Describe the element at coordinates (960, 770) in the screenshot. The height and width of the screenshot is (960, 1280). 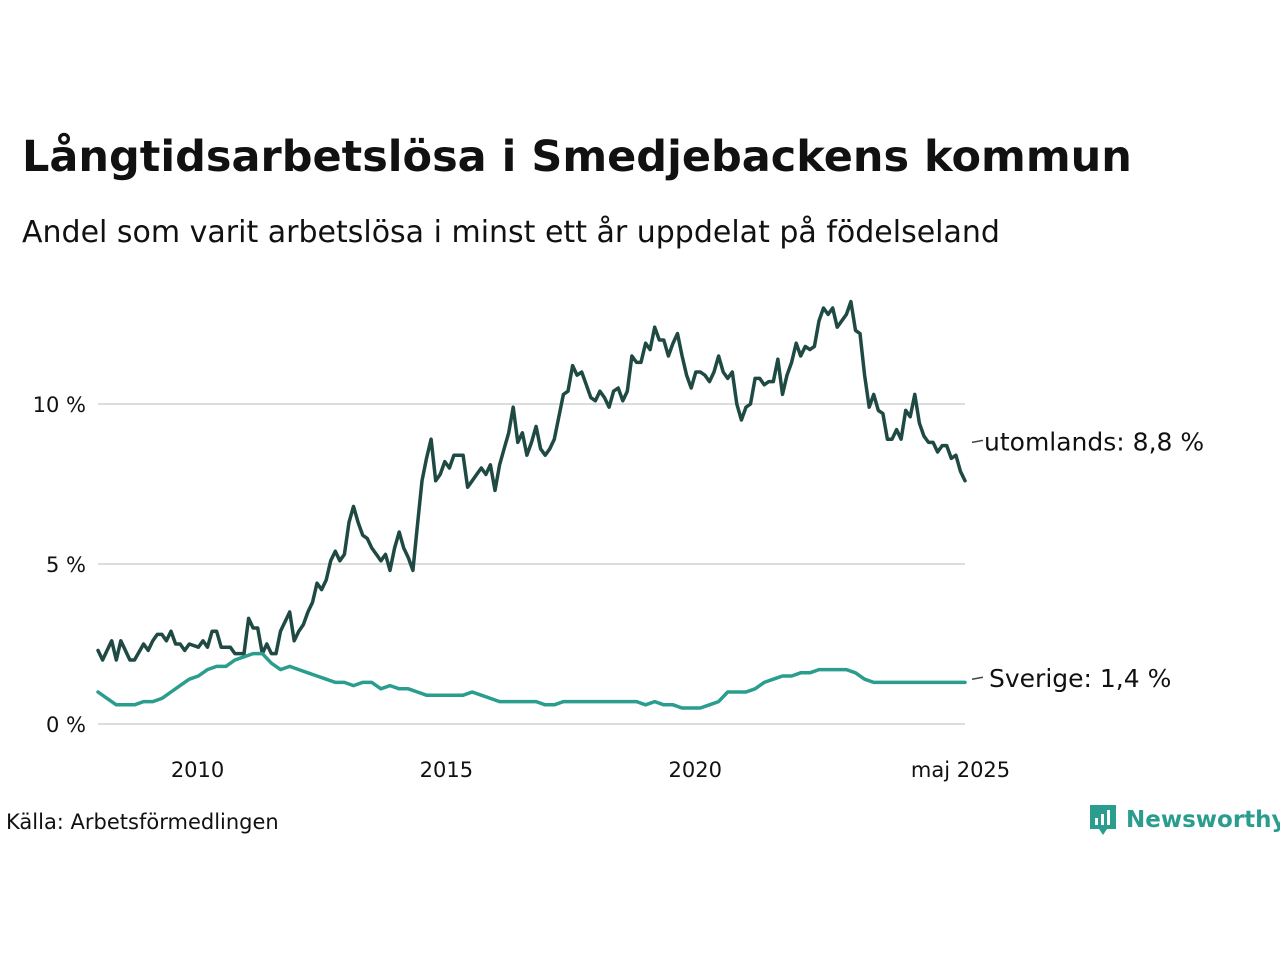
I see `x-tick-label: maj 2025` at that location.